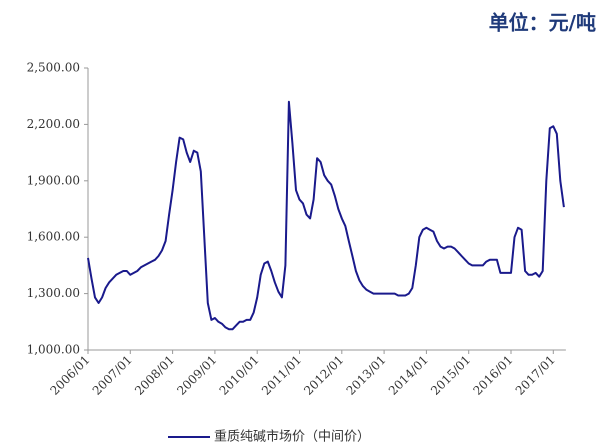  Describe the element at coordinates (154, 375) in the screenshot. I see `x-tick-label: 2008/01` at that location.